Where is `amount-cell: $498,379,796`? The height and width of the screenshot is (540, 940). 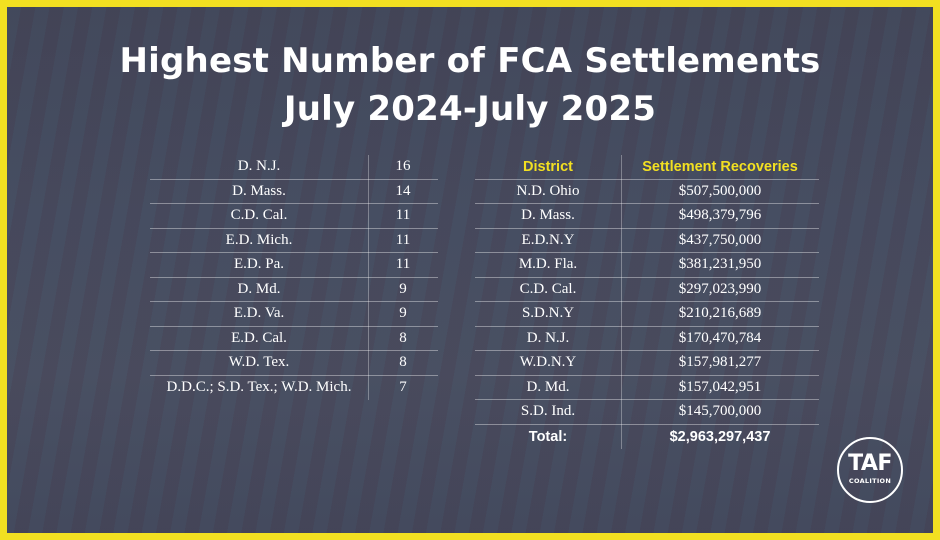
amount-cell: $498,379,796 is located at coordinates (720, 215).